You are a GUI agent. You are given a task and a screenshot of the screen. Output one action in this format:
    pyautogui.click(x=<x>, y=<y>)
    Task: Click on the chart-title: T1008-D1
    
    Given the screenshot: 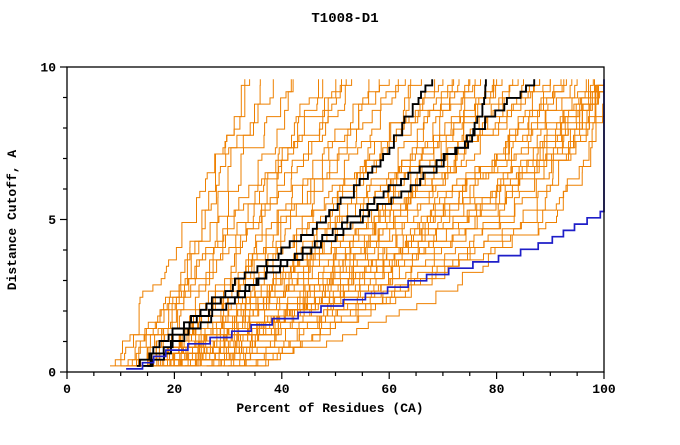 What is the action you would take?
    pyautogui.click(x=344, y=19)
    